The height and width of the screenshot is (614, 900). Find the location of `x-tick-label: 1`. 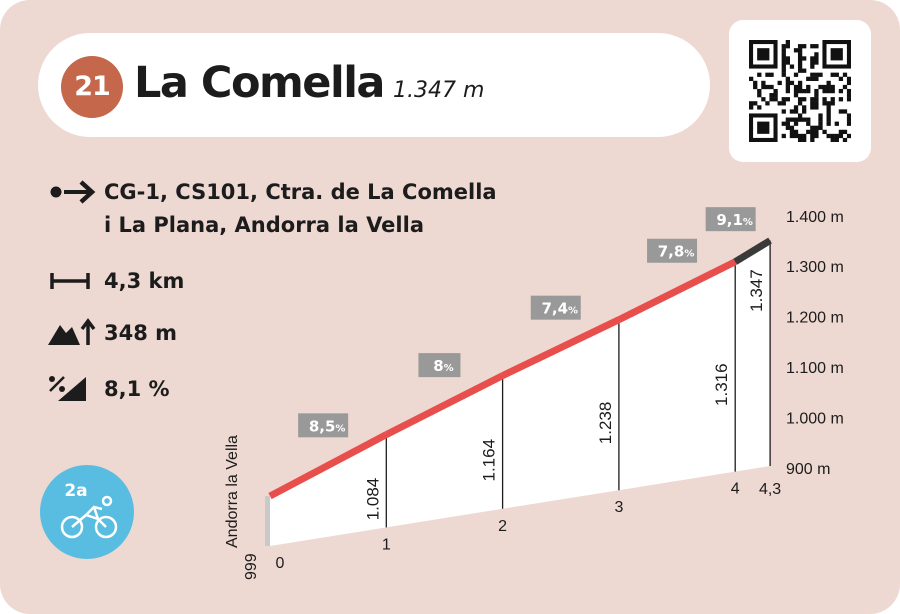

x-tick-label: 1 is located at coordinates (386, 544).